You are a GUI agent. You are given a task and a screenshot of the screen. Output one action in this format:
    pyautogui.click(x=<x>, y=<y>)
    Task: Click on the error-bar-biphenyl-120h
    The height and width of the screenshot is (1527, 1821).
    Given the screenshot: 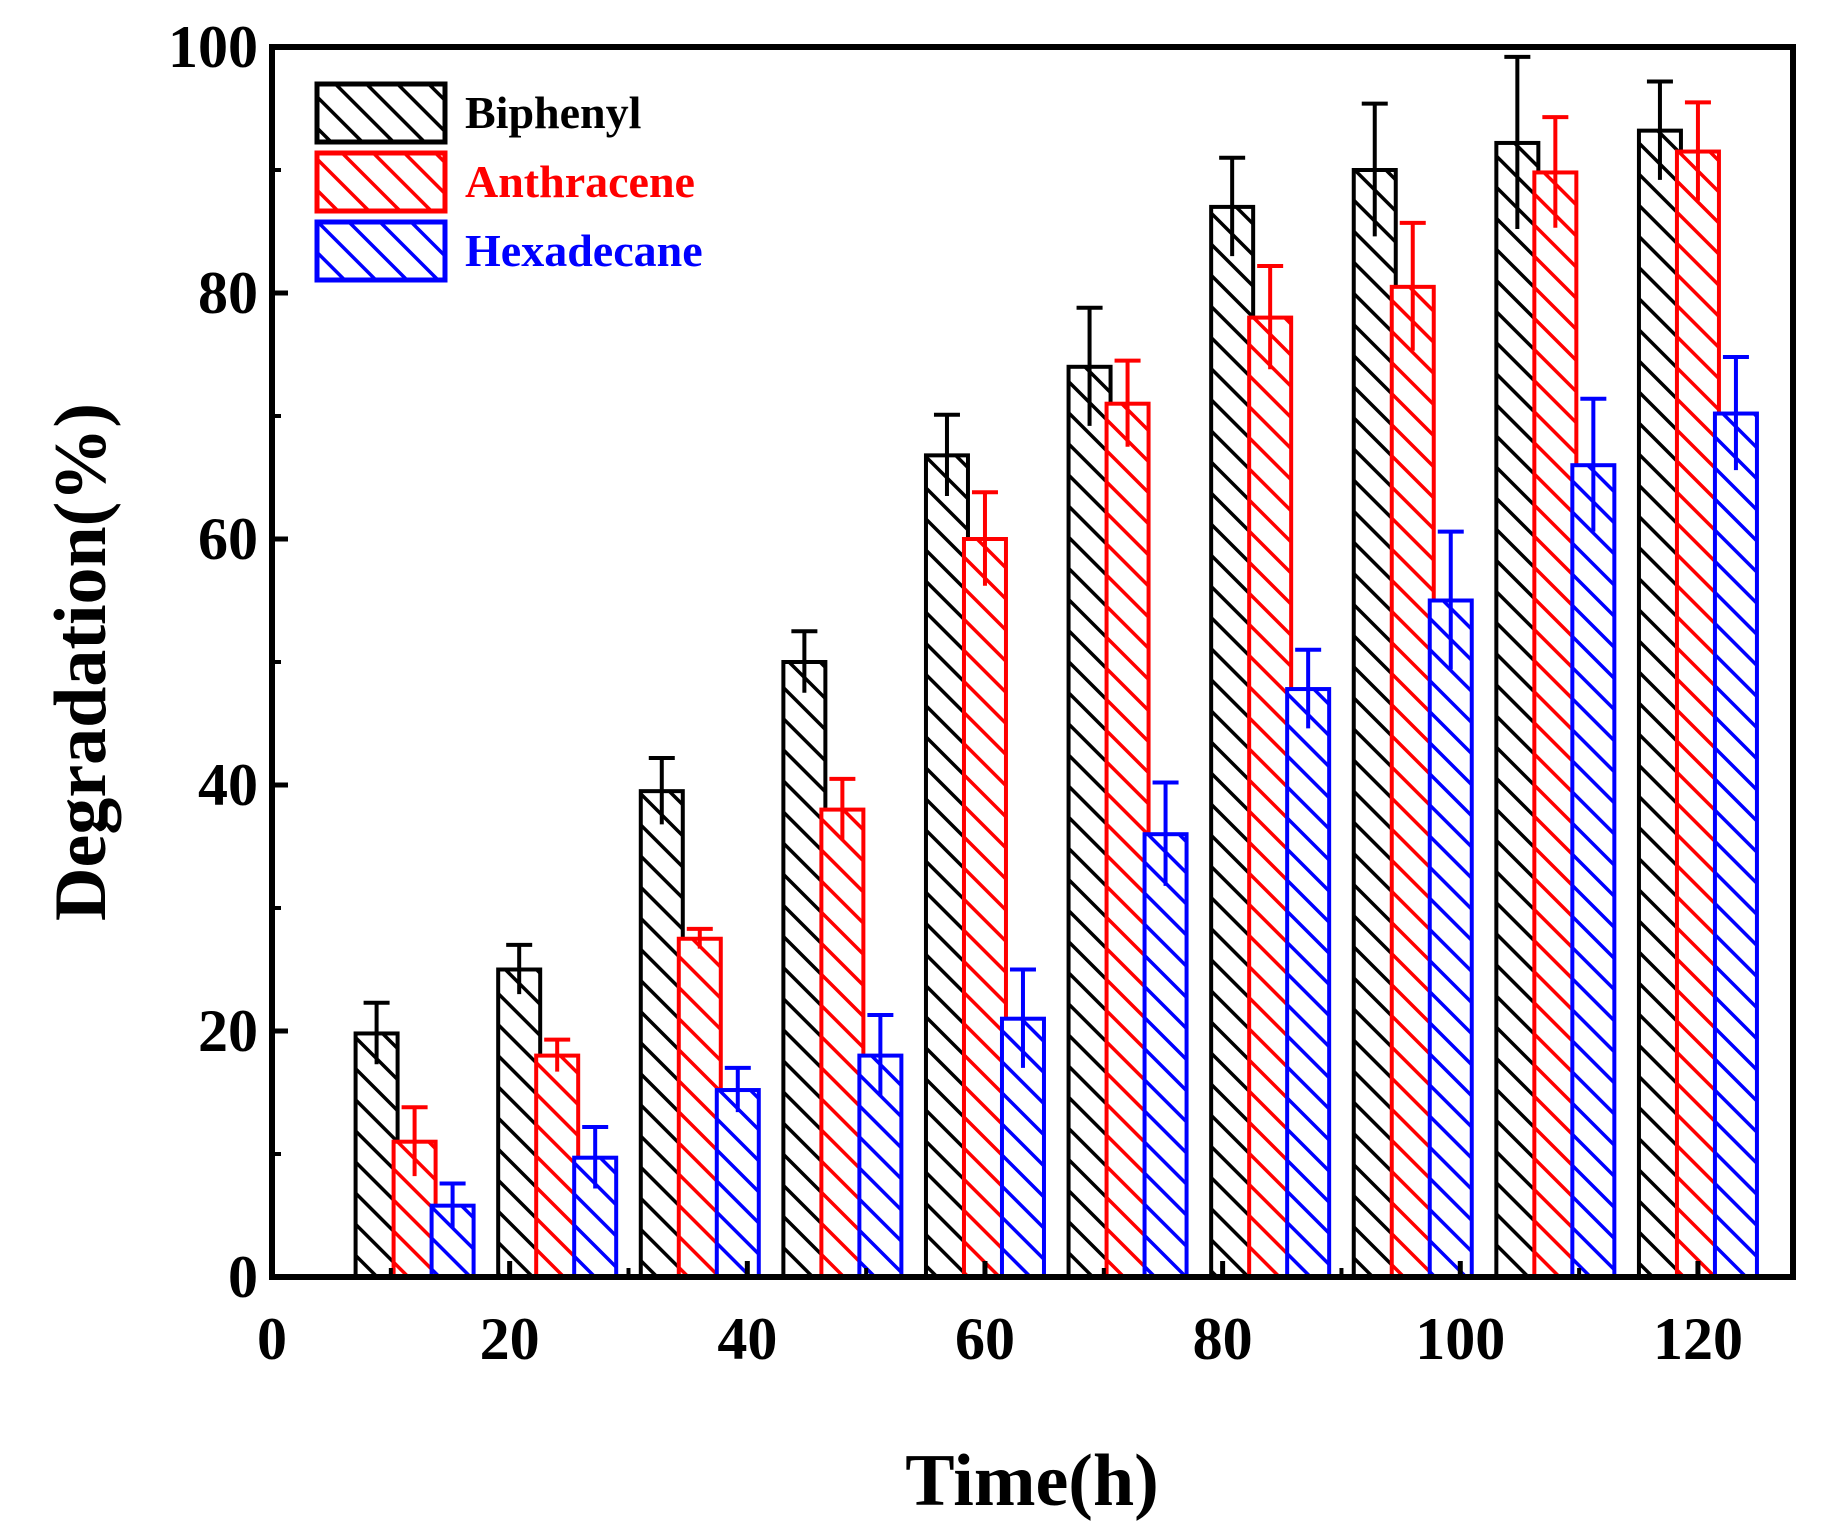 What is the action you would take?
    pyautogui.click(x=1659, y=129)
    